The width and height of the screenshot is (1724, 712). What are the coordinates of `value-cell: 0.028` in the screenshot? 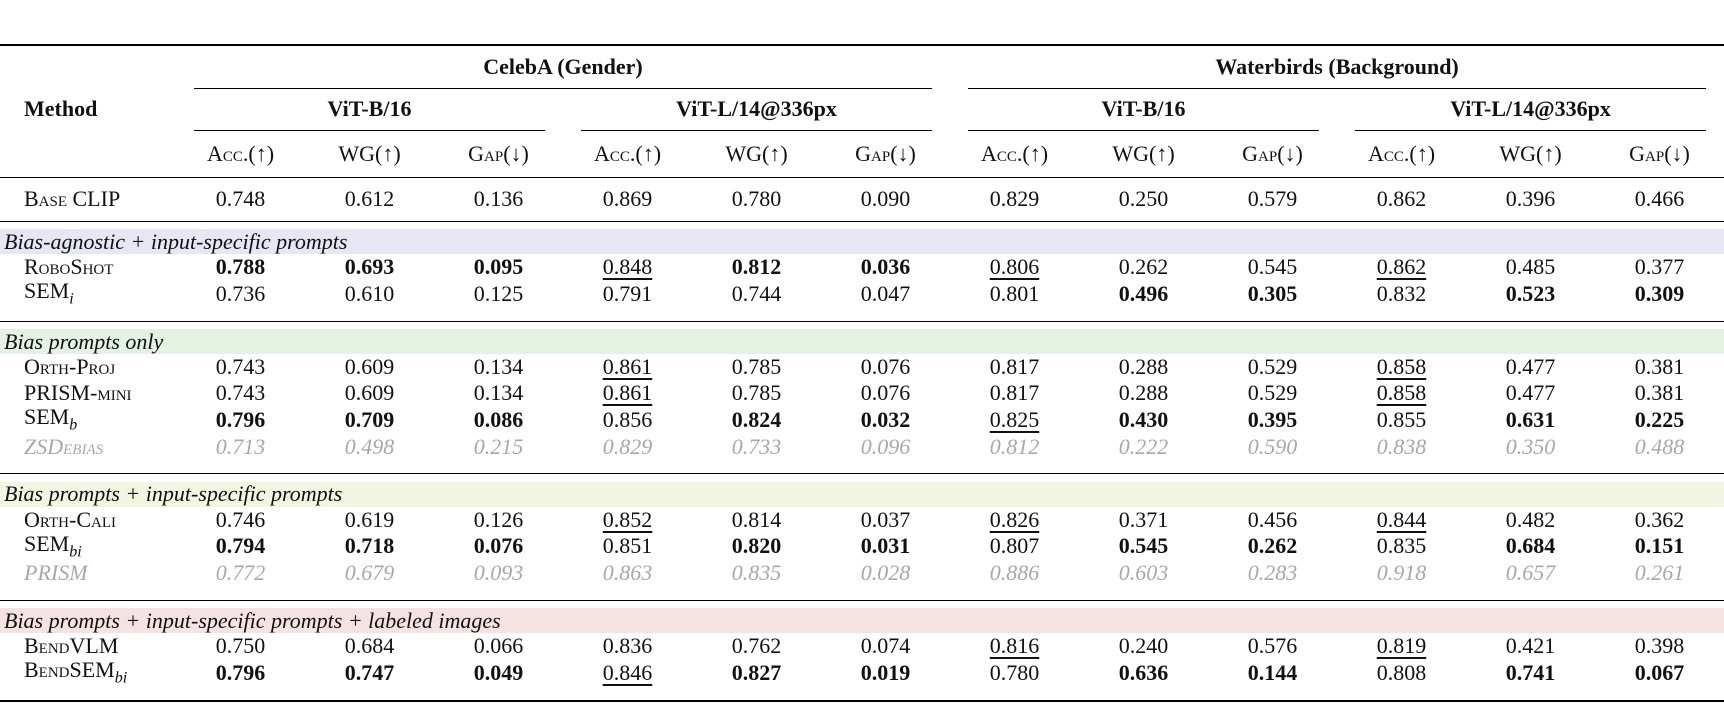 It's located at (885, 573).